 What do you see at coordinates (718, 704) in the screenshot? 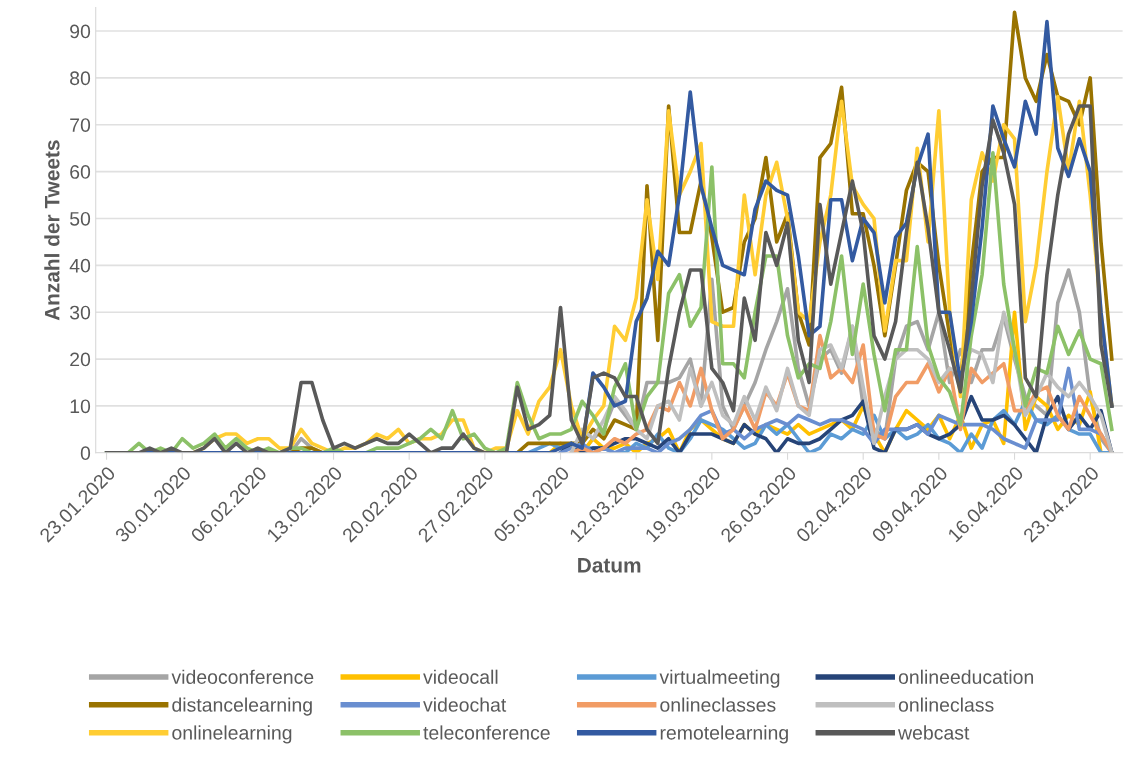
I see `legend-label: onlineclasses` at bounding box center [718, 704].